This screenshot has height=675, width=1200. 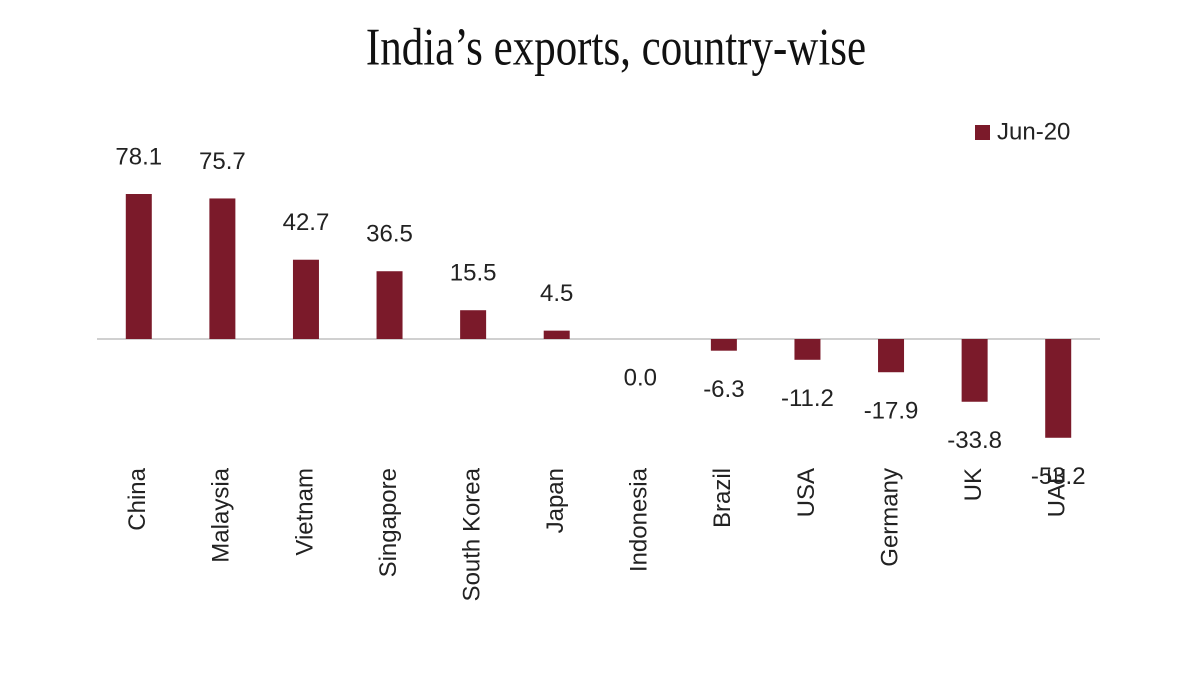 I want to click on x-tick-label: USA, so click(x=806, y=492).